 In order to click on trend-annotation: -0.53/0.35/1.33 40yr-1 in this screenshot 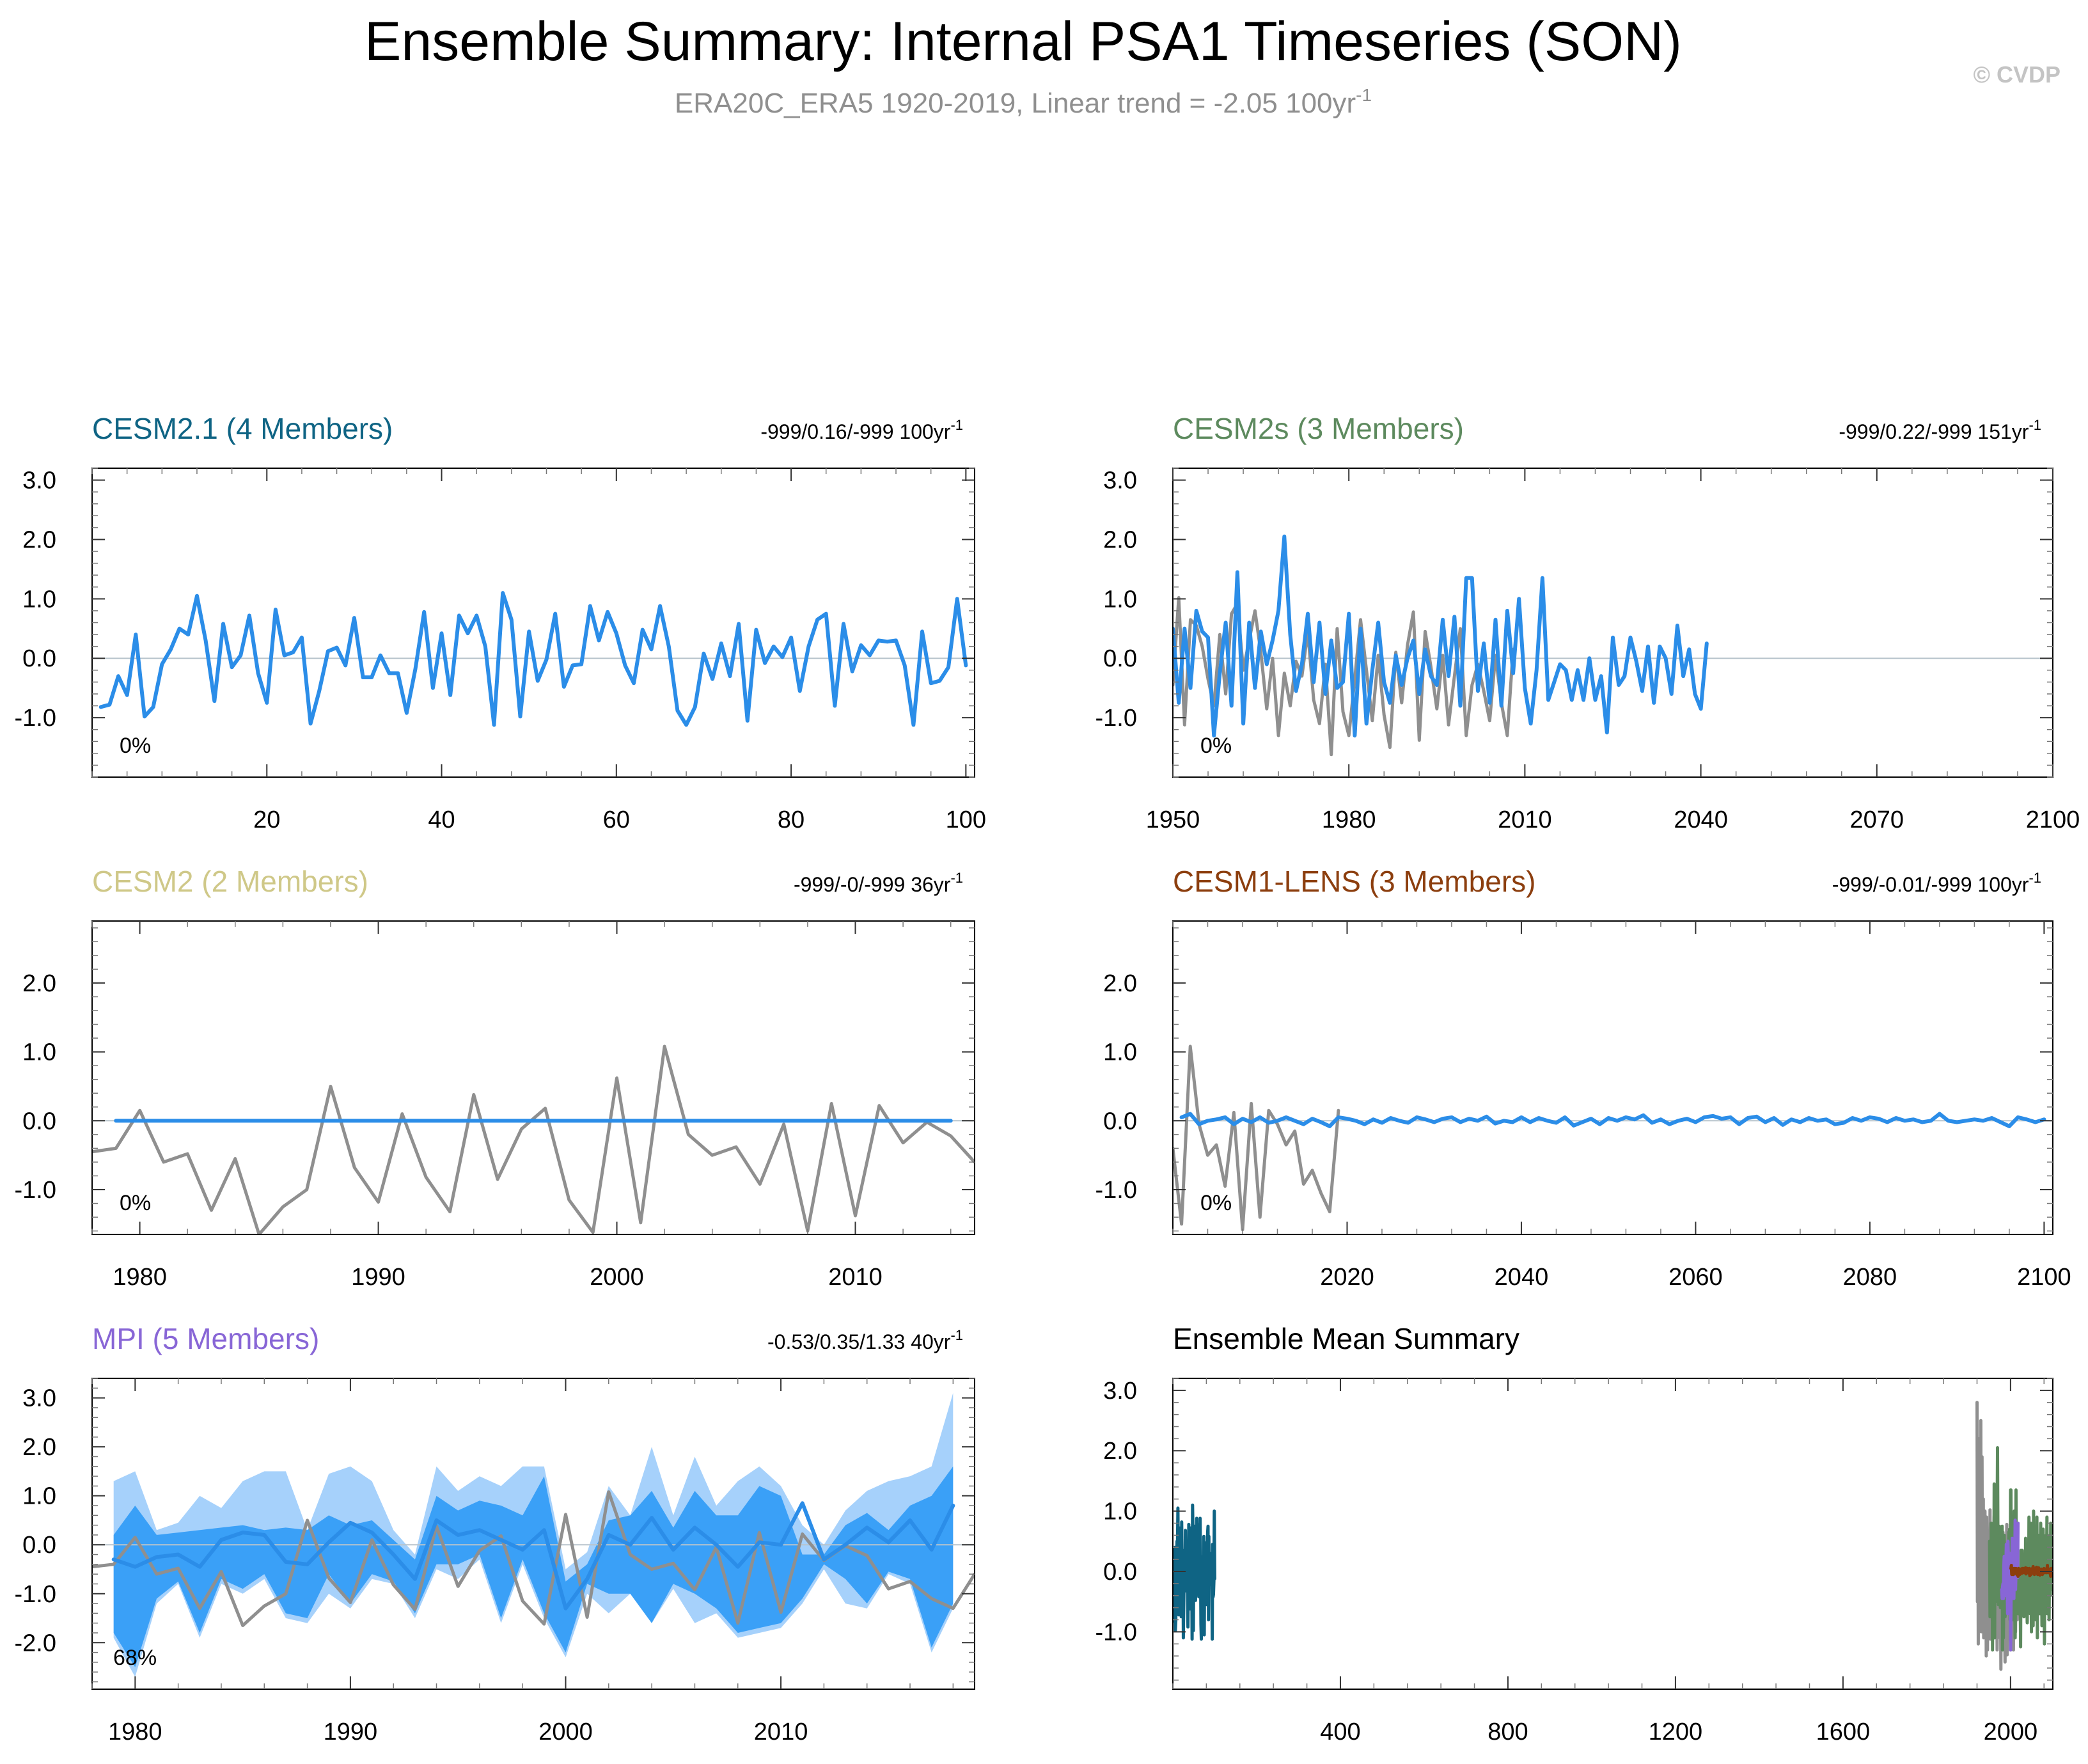, I will do `click(865, 1340)`.